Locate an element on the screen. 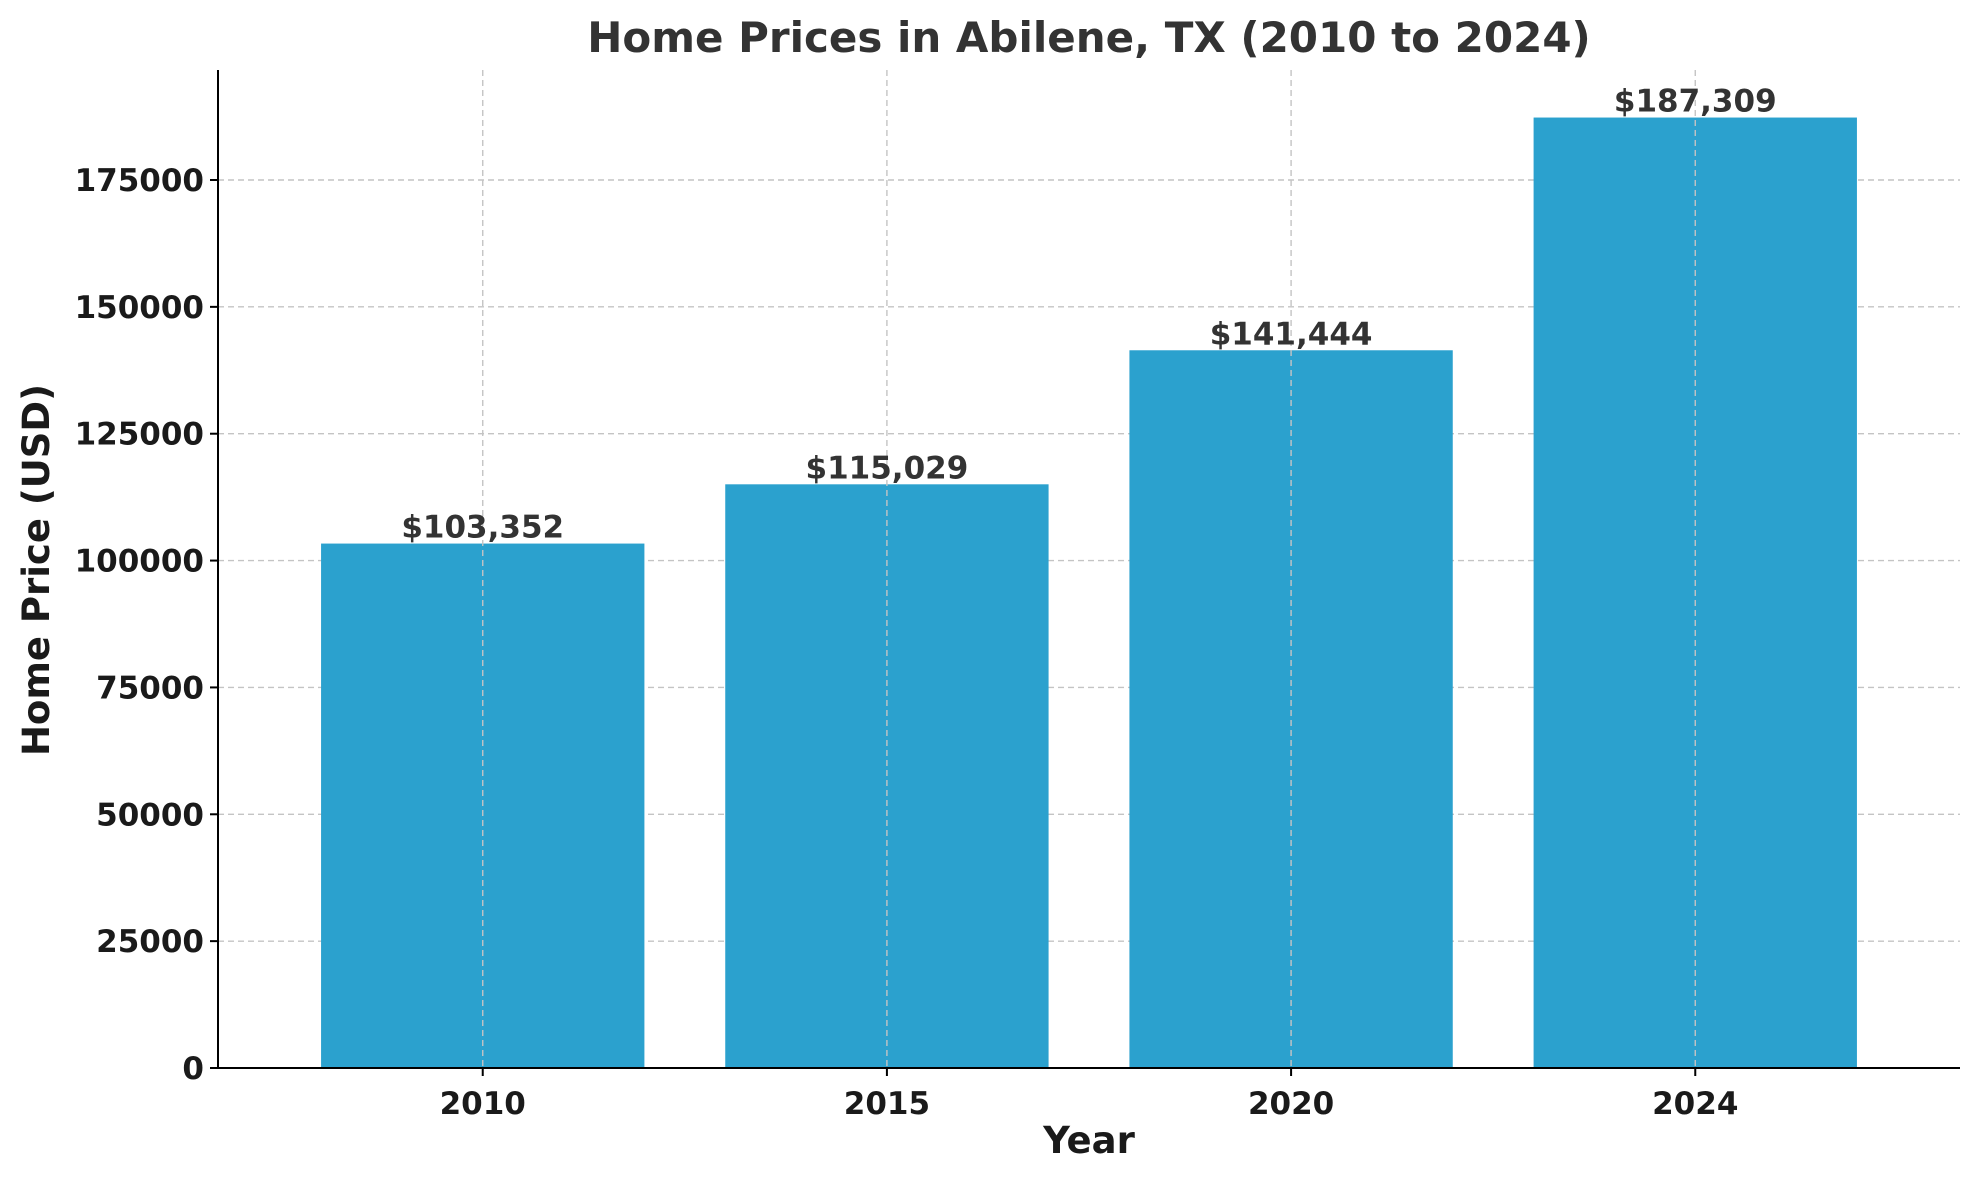 The width and height of the screenshot is (1979, 1180). y-tick-label: 25000 is located at coordinates (150, 942).